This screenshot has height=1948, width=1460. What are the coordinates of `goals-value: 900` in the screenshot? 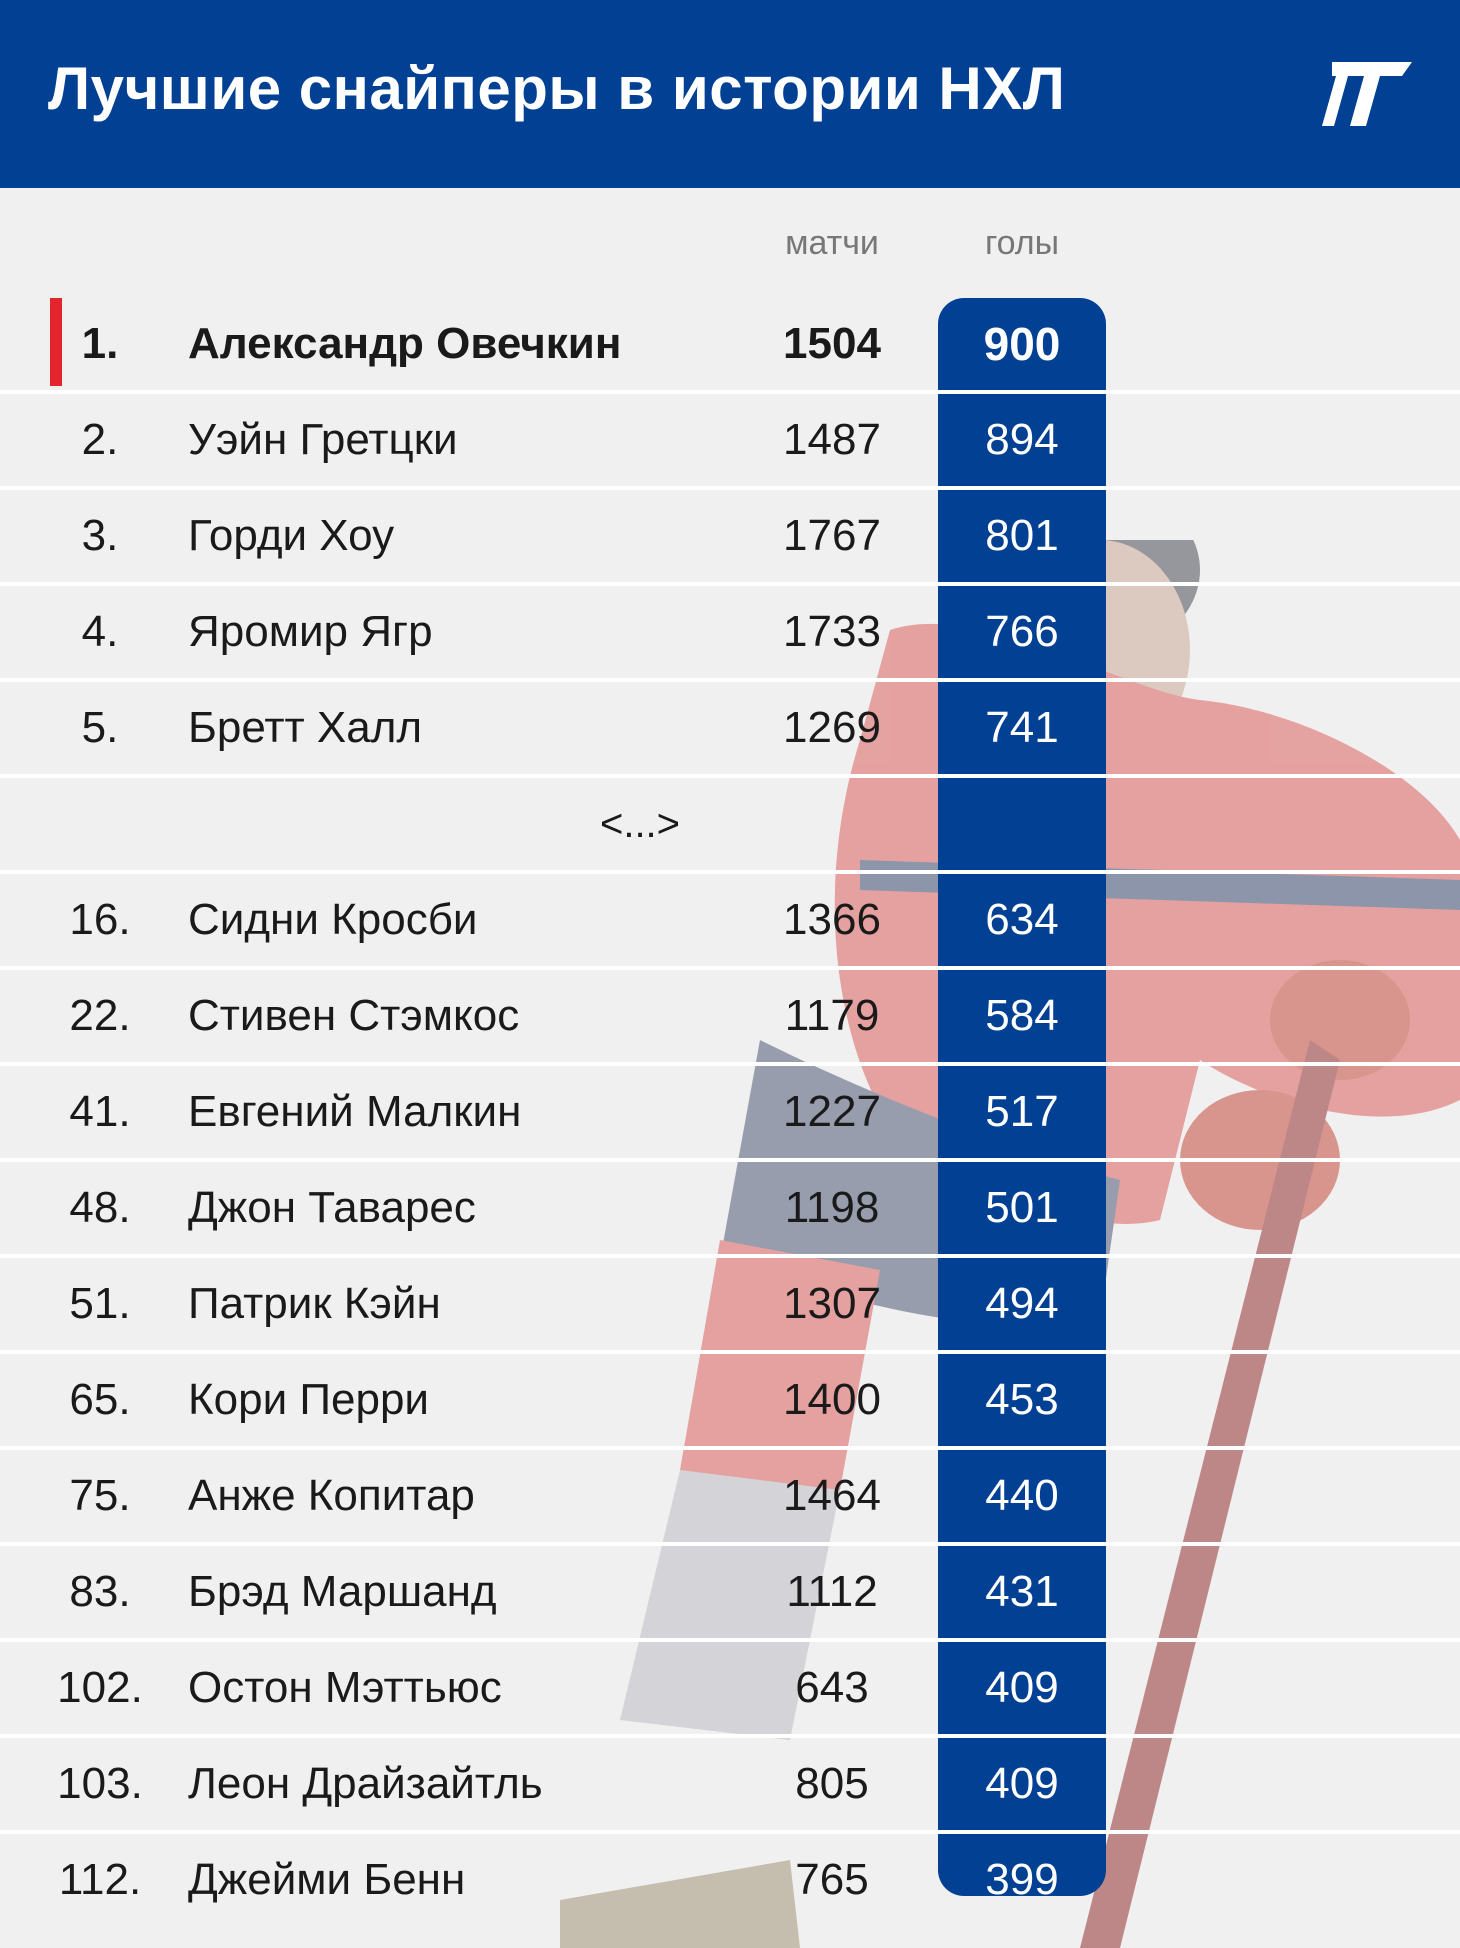 It's located at (1022, 344).